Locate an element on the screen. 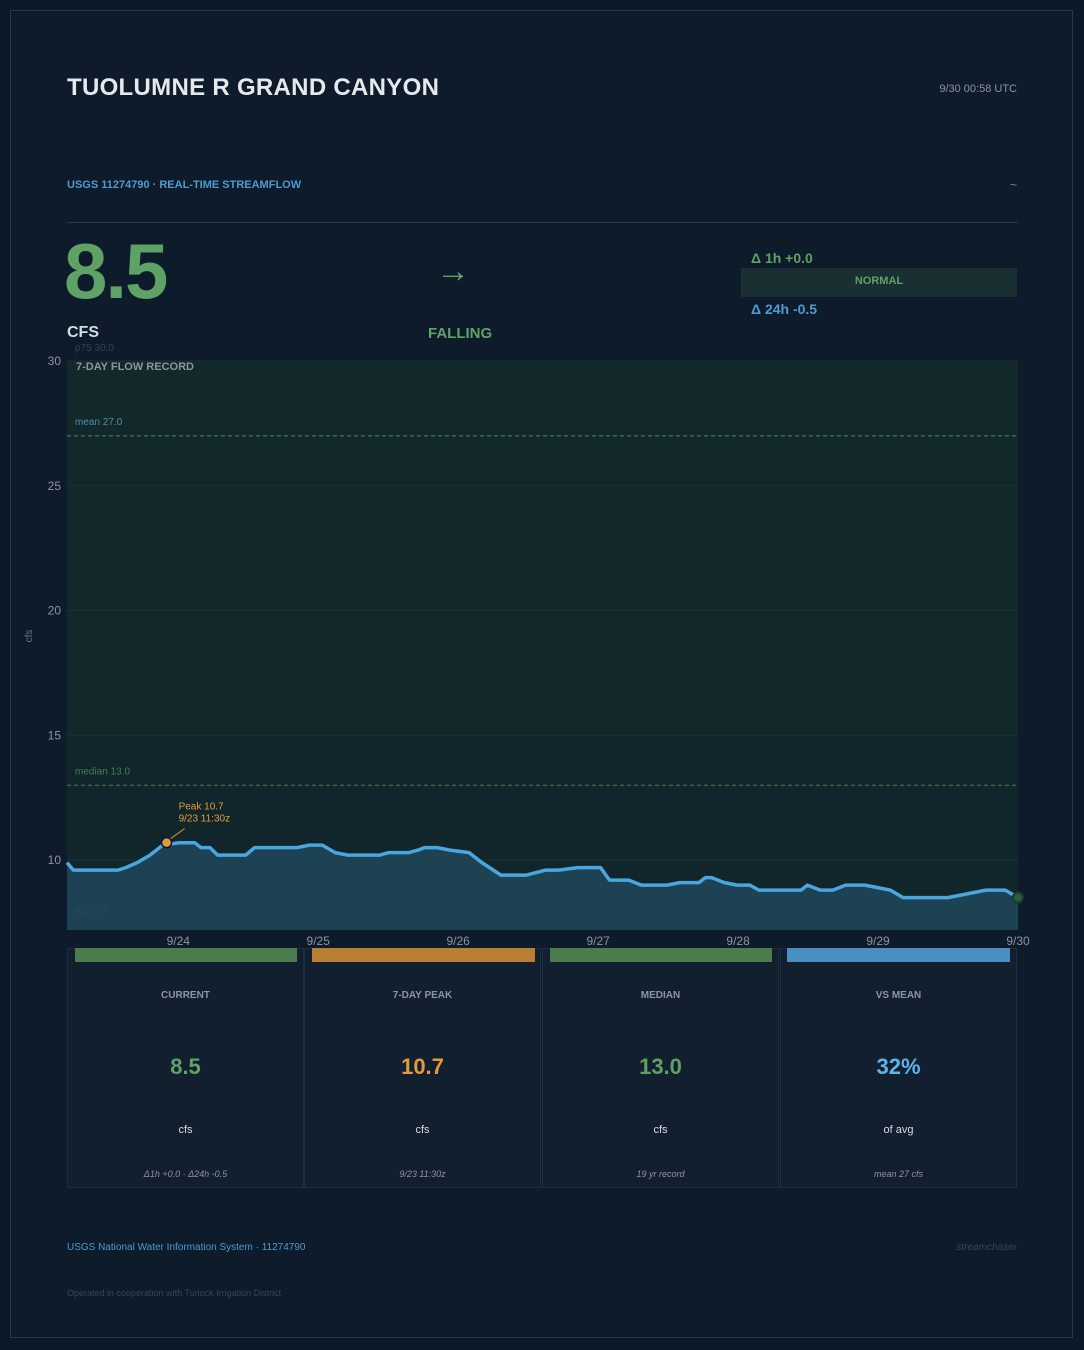 The height and width of the screenshot is (1350, 1084). x-tick-label: 9/25 is located at coordinates (319, 941).